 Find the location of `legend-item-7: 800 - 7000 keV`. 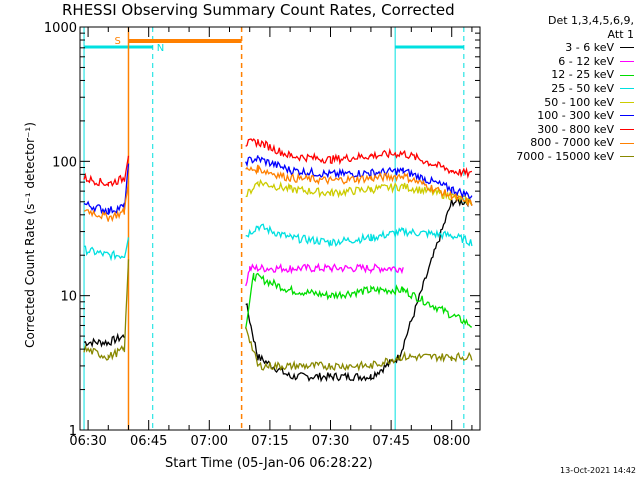

legend-item-7: 800 - 7000 keV is located at coordinates (575, 143).